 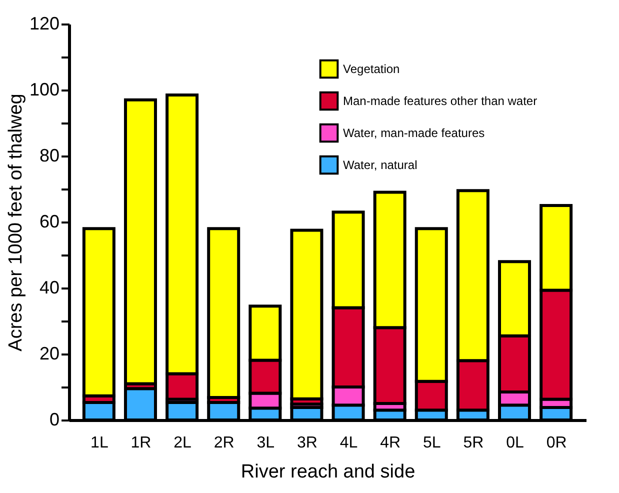 What do you see at coordinates (440, 101) in the screenshot?
I see `legend-label: Man-made features other than water` at bounding box center [440, 101].